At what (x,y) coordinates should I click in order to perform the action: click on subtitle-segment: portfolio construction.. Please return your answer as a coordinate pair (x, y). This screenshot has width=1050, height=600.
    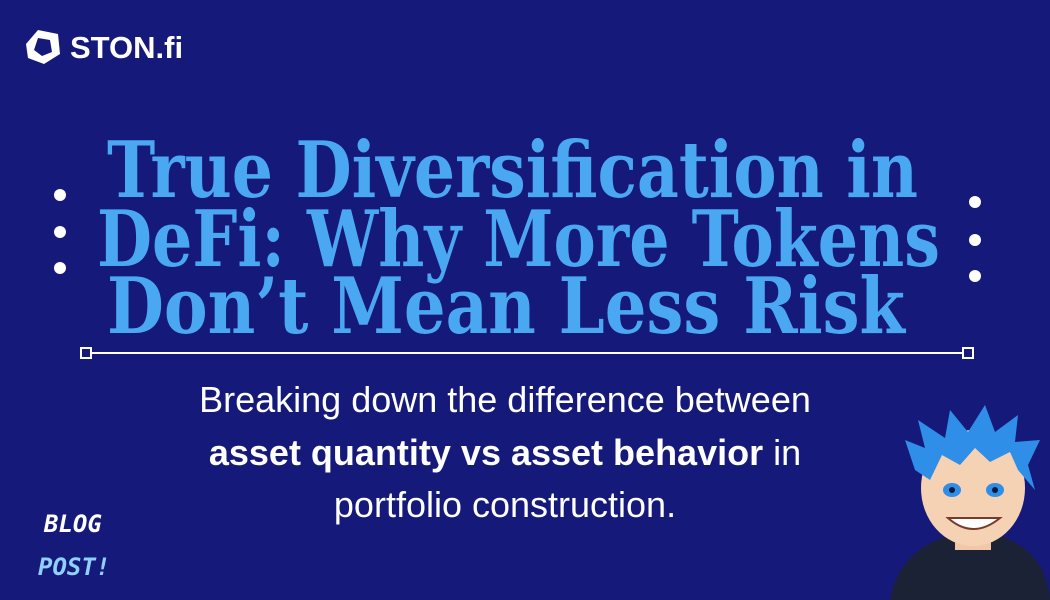
    Looking at the image, I should click on (505, 504).